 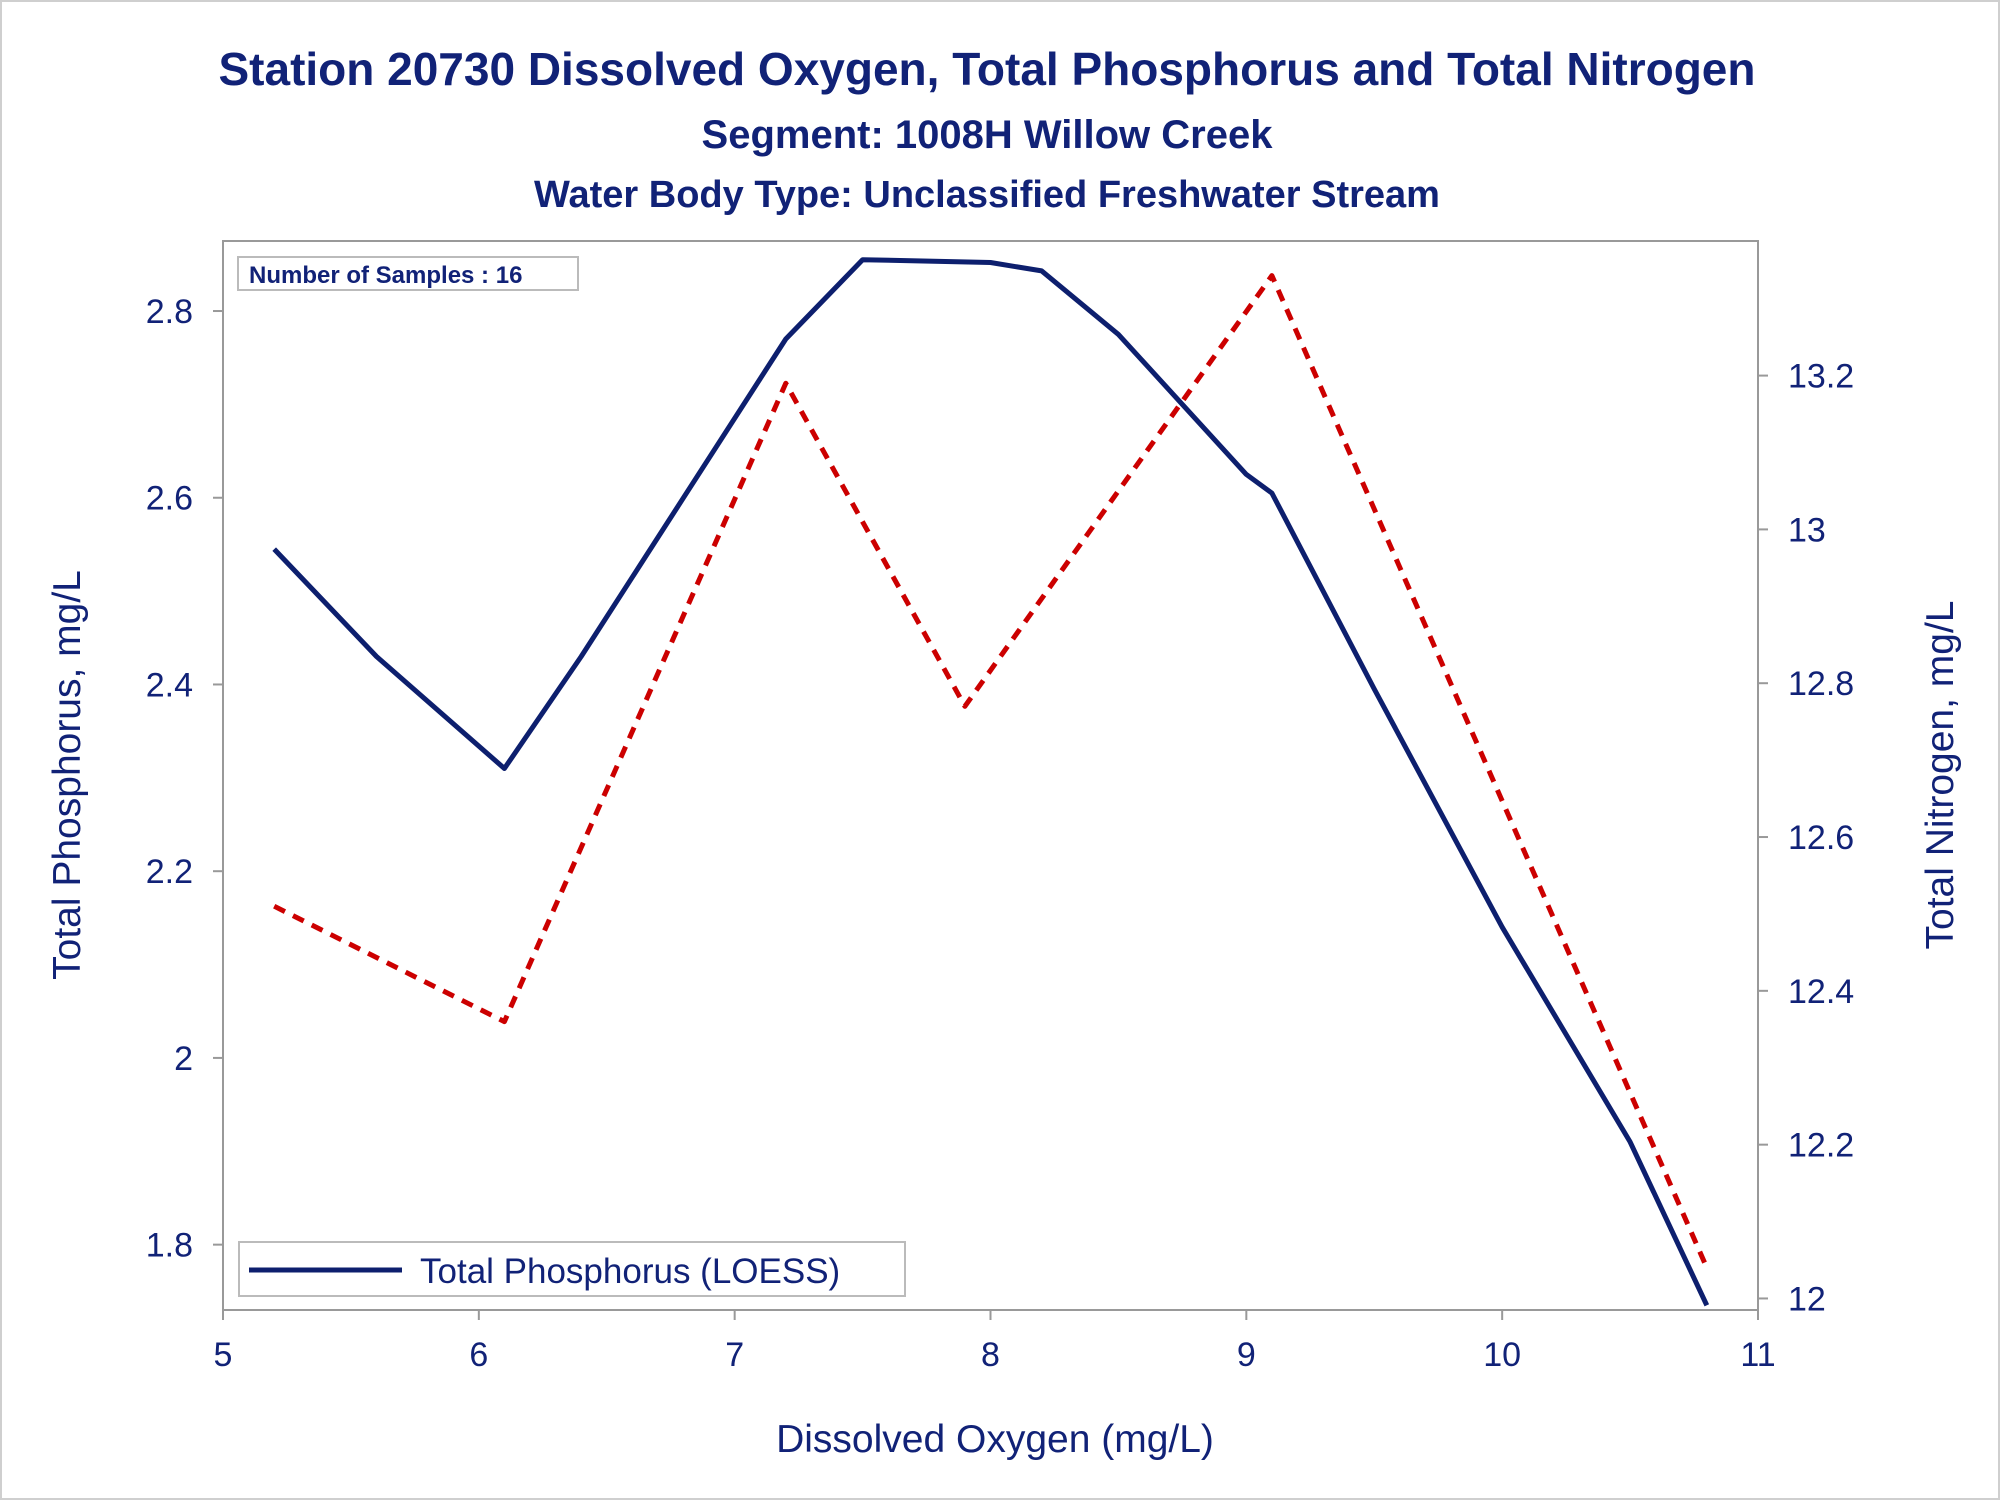 I want to click on x-axis: 5 6 7 8 9 10 11, so click(x=995, y=1342).